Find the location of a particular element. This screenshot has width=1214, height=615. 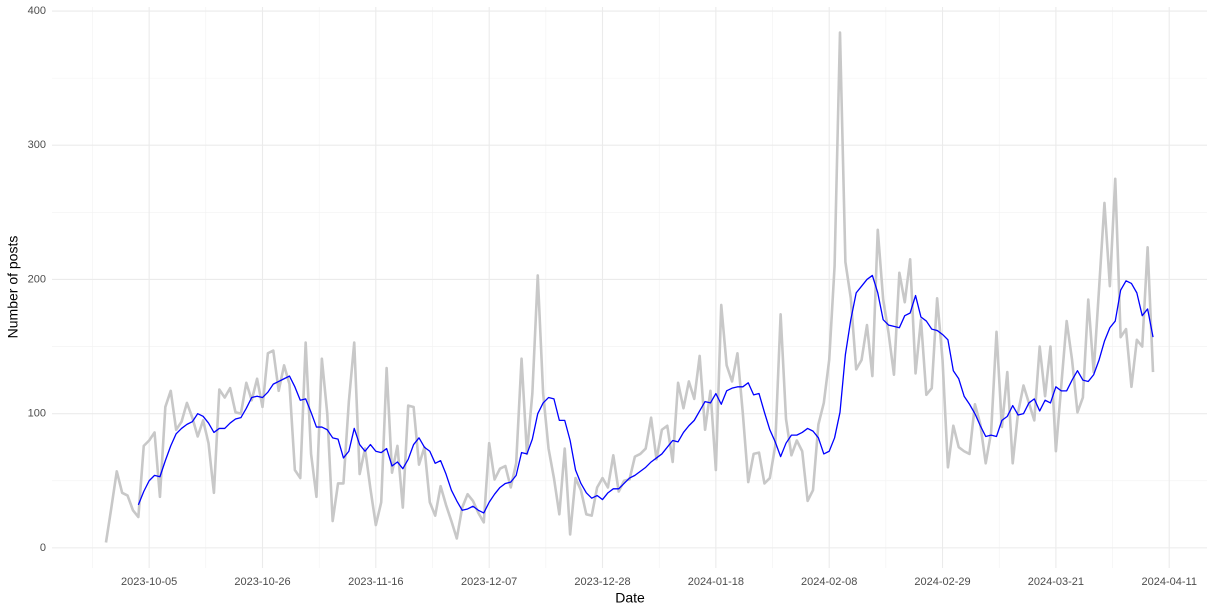

x-axis-title: Date is located at coordinates (630, 598).